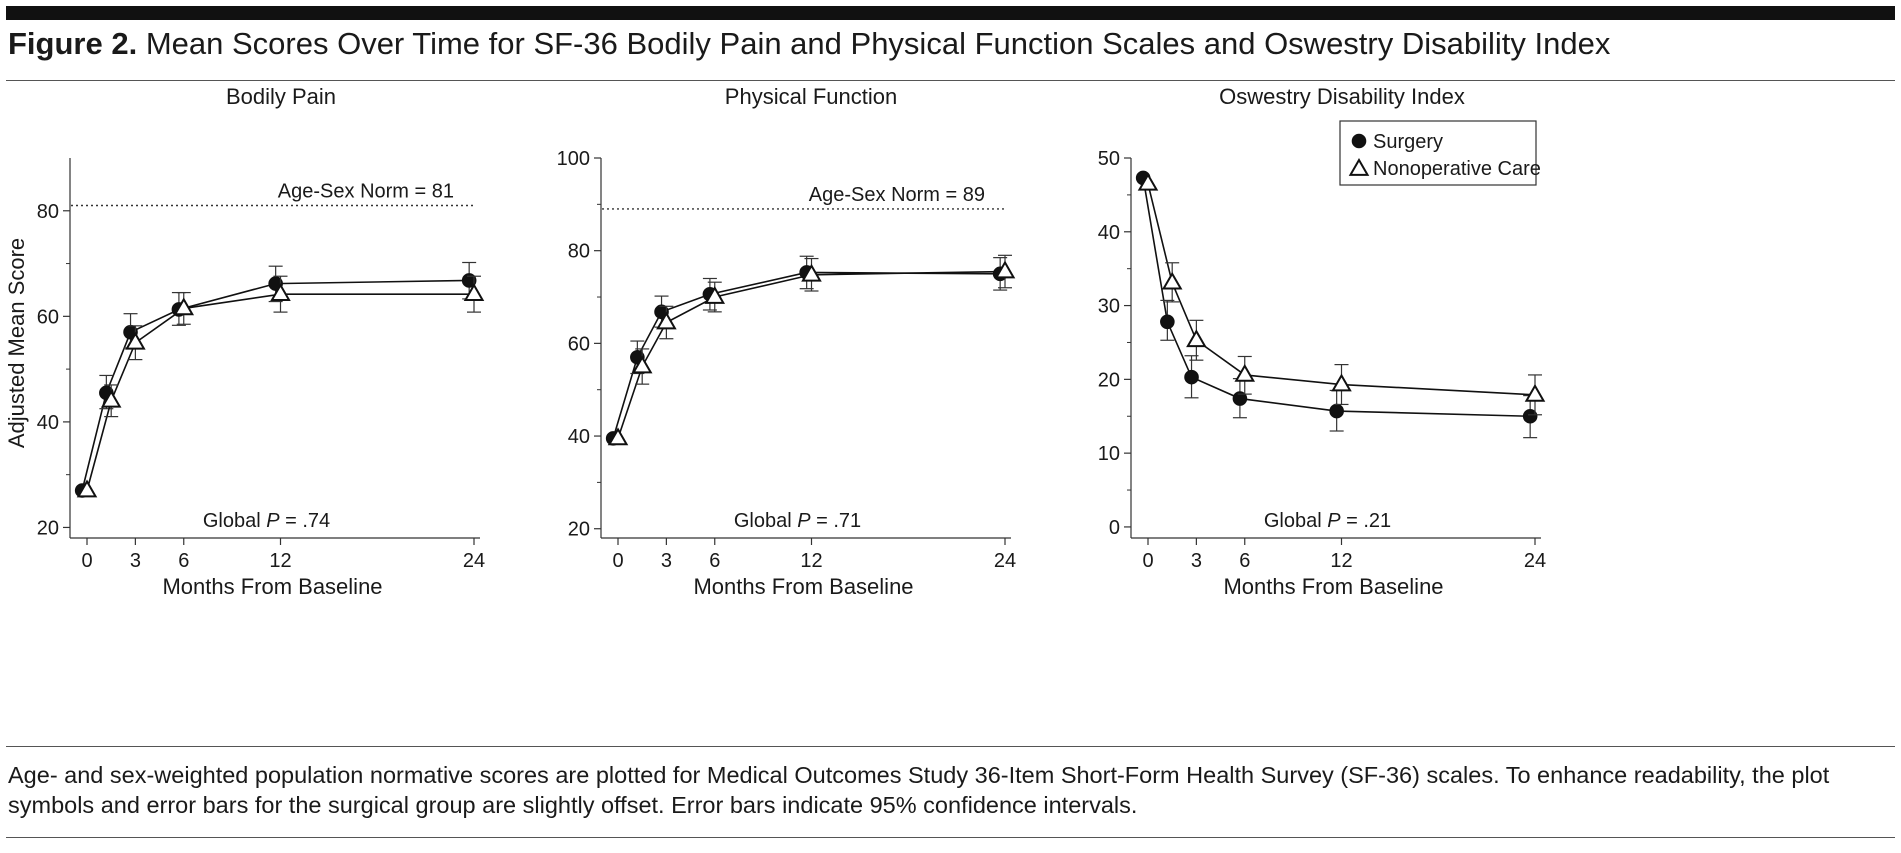 This screenshot has width=1901, height=853. Describe the element at coordinates (1366, 521) in the screenshot. I see `annotation-value: = .21` at that location.